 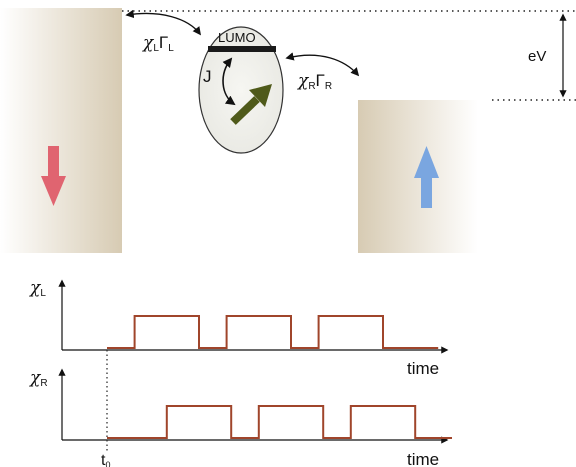 What do you see at coordinates (423, 458) in the screenshot?
I see `timeline-right-axis-label: time` at bounding box center [423, 458].